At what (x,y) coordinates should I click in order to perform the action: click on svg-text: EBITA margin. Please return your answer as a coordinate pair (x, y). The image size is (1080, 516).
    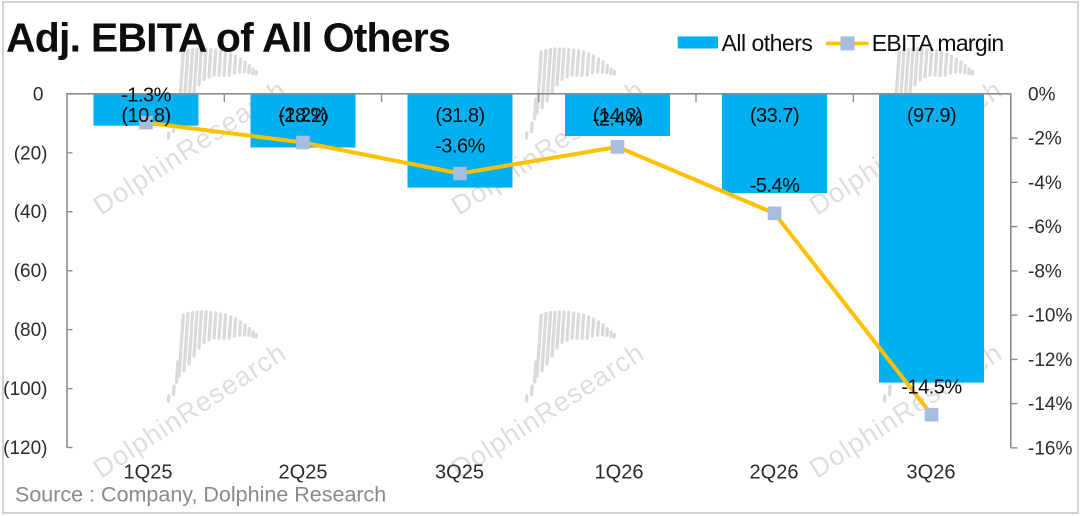
    Looking at the image, I should click on (938, 43).